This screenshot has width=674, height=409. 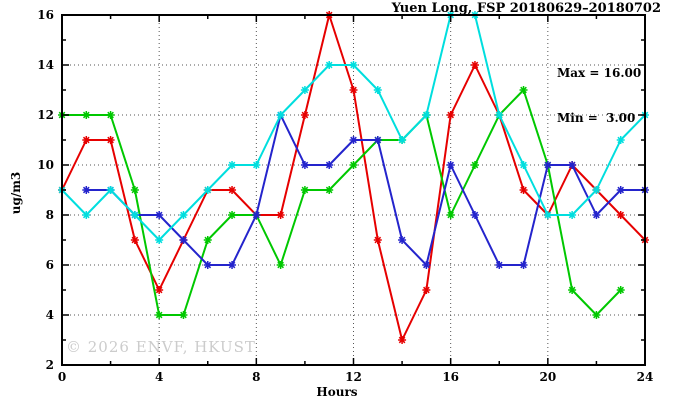 What do you see at coordinates (50, 315) in the screenshot?
I see `y-tick-label: 4` at bounding box center [50, 315].